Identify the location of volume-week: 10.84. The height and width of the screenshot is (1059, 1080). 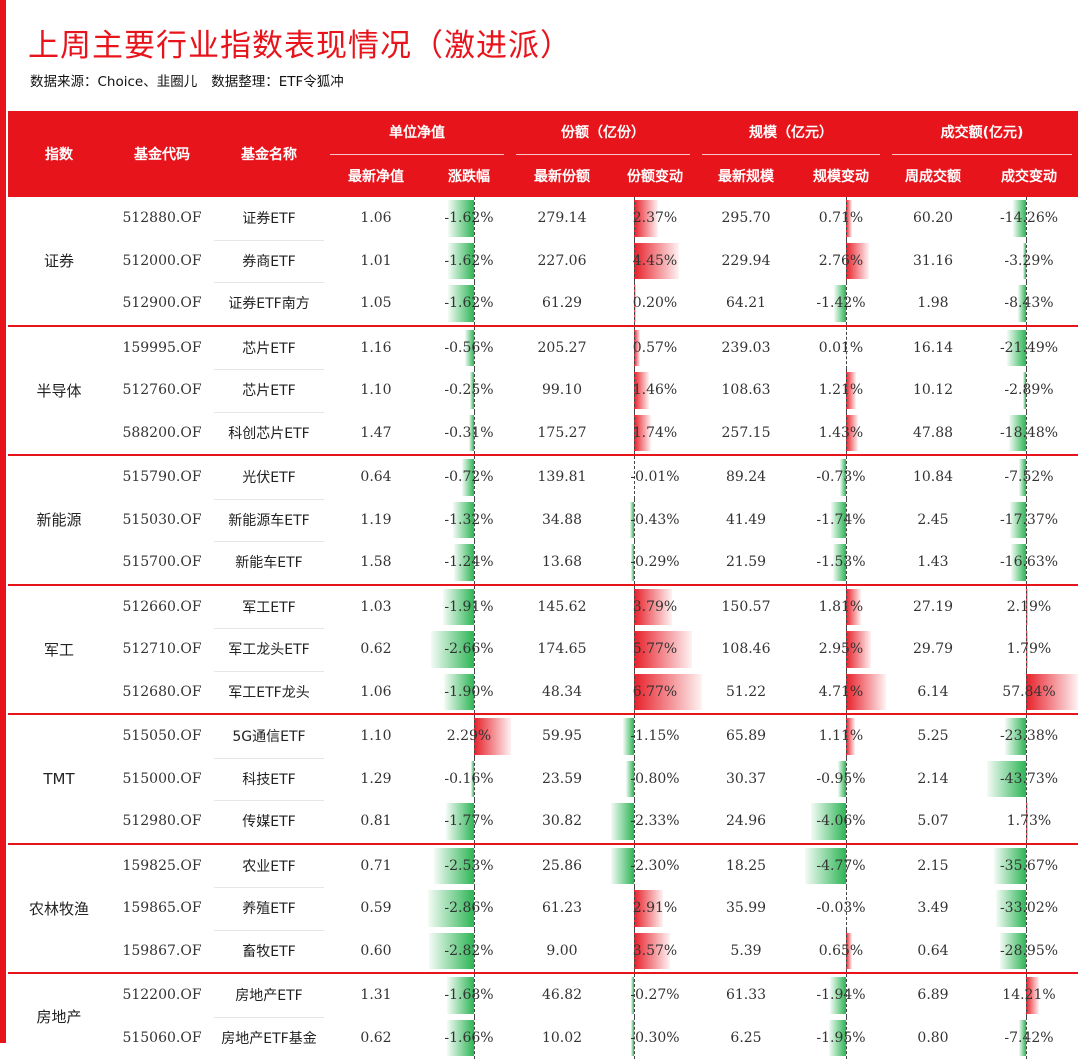
(933, 477).